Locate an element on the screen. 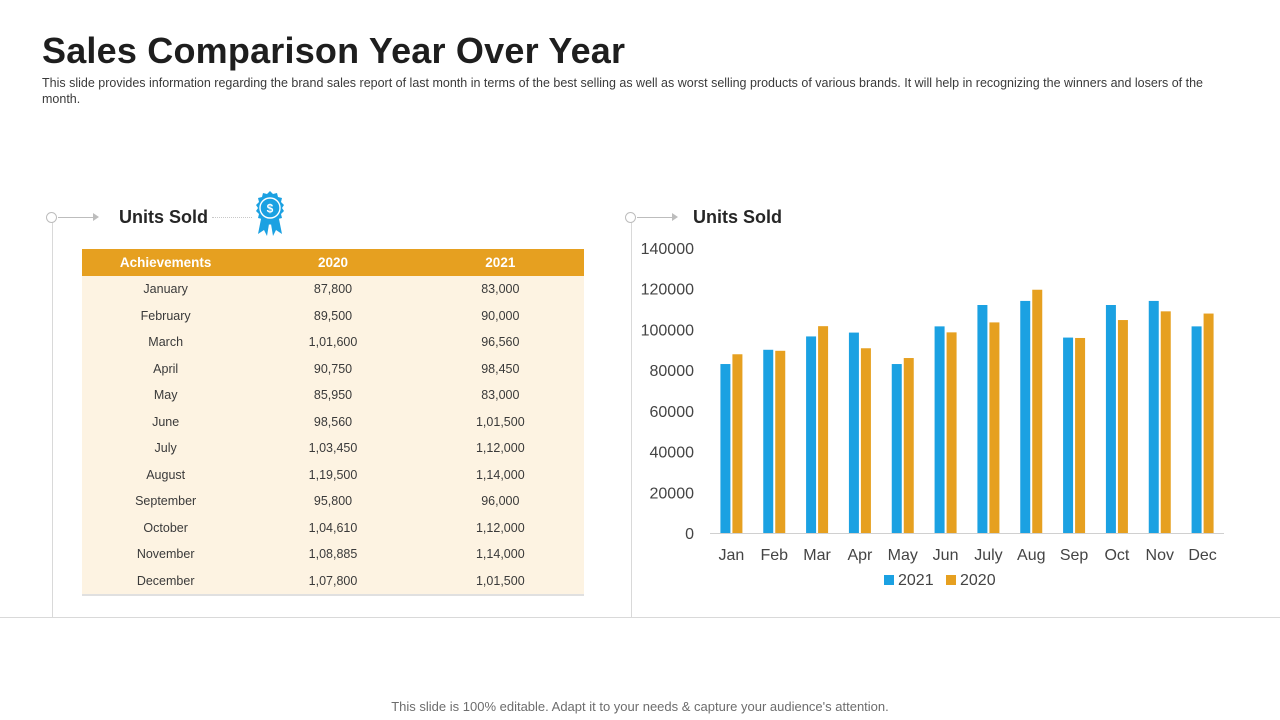 The image size is (1280, 720). award-badge-icon: $ is located at coordinates (270, 213).